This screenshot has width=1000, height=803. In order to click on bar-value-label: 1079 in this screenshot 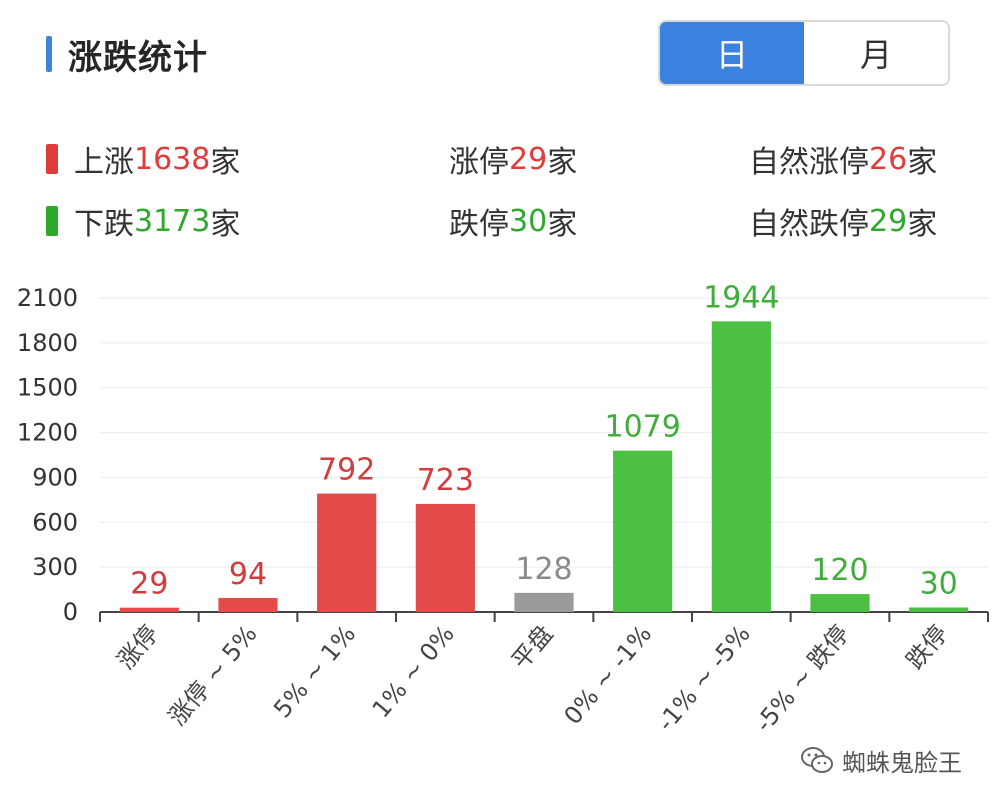, I will do `click(642, 427)`.